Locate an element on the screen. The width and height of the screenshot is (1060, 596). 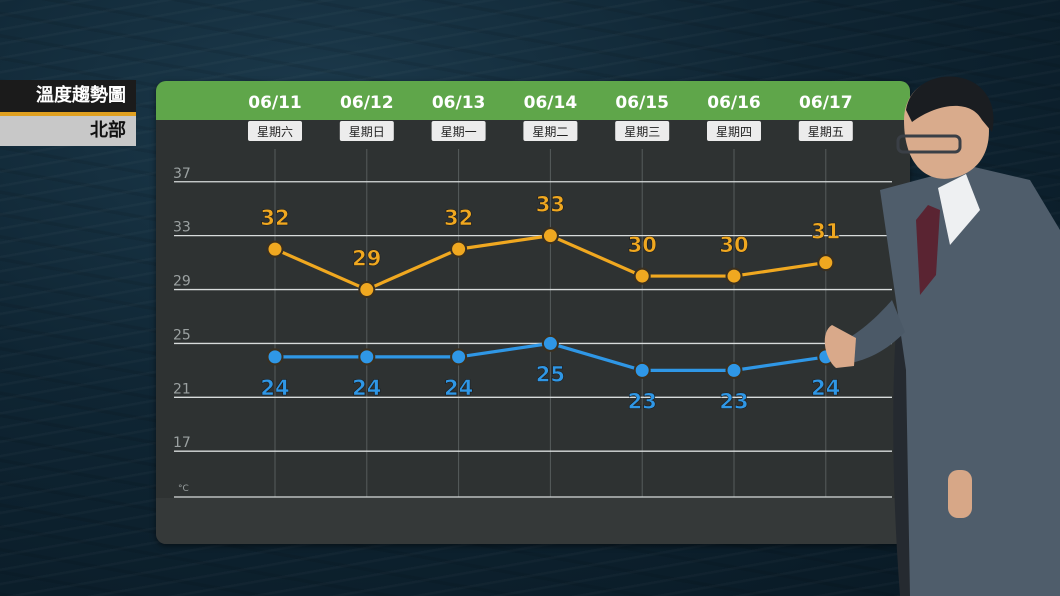
weekday-label: 星期四 is located at coordinates (734, 132).